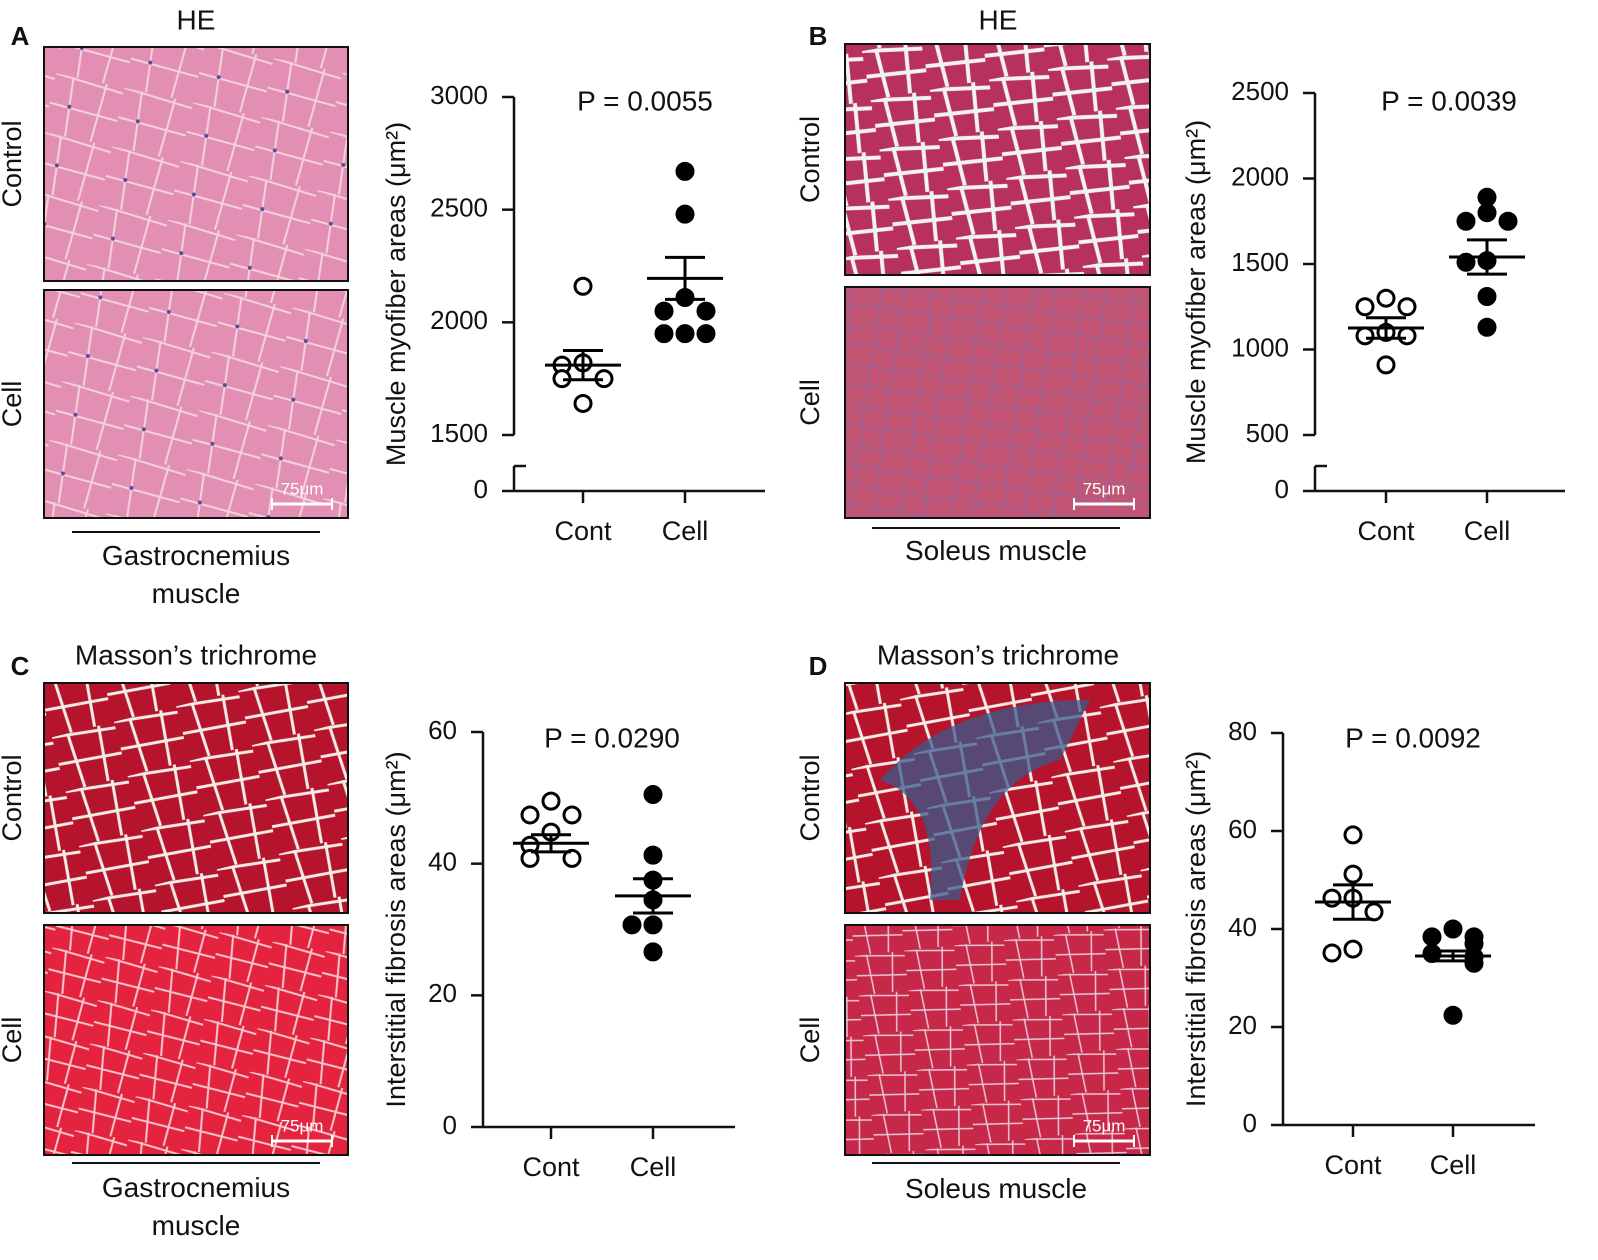 Image resolution: width=1598 pixels, height=1260 pixels. I want to click on p-value: P = 0.0055, so click(645, 100).